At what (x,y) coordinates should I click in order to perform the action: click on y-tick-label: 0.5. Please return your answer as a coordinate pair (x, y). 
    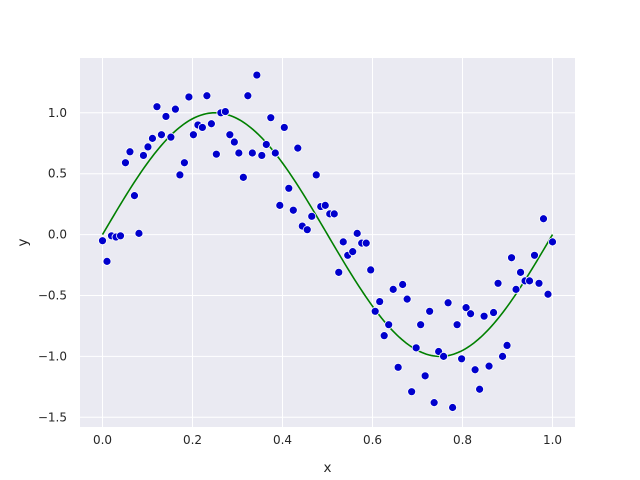
    Looking at the image, I should click on (57, 174).